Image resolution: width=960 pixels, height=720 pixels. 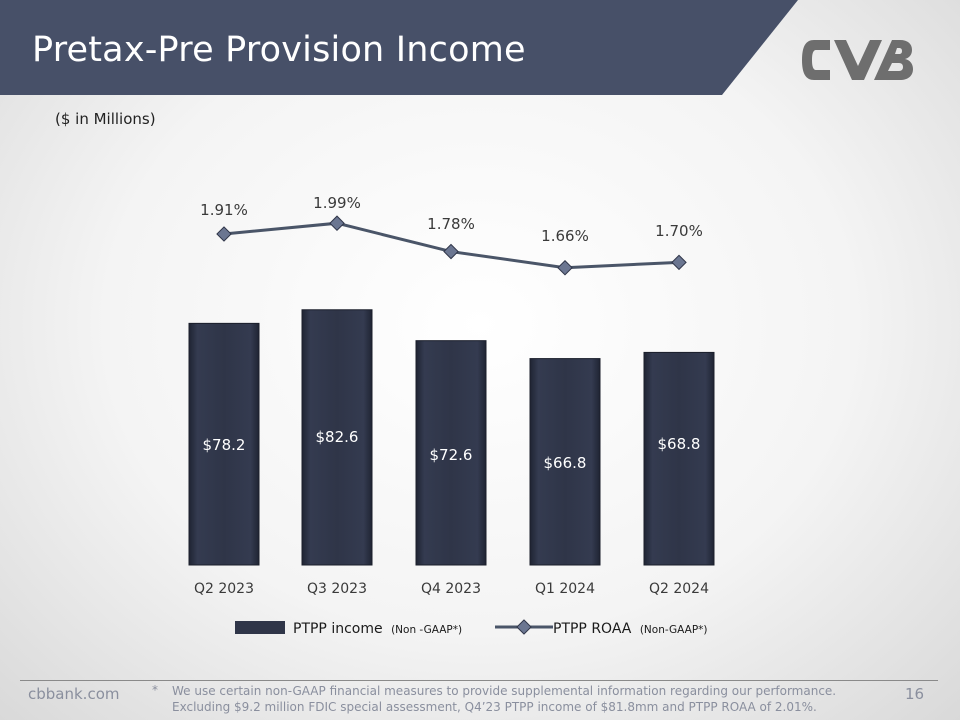 What do you see at coordinates (337, 203) in the screenshot?
I see `roaa-value-label: 1.99%` at bounding box center [337, 203].